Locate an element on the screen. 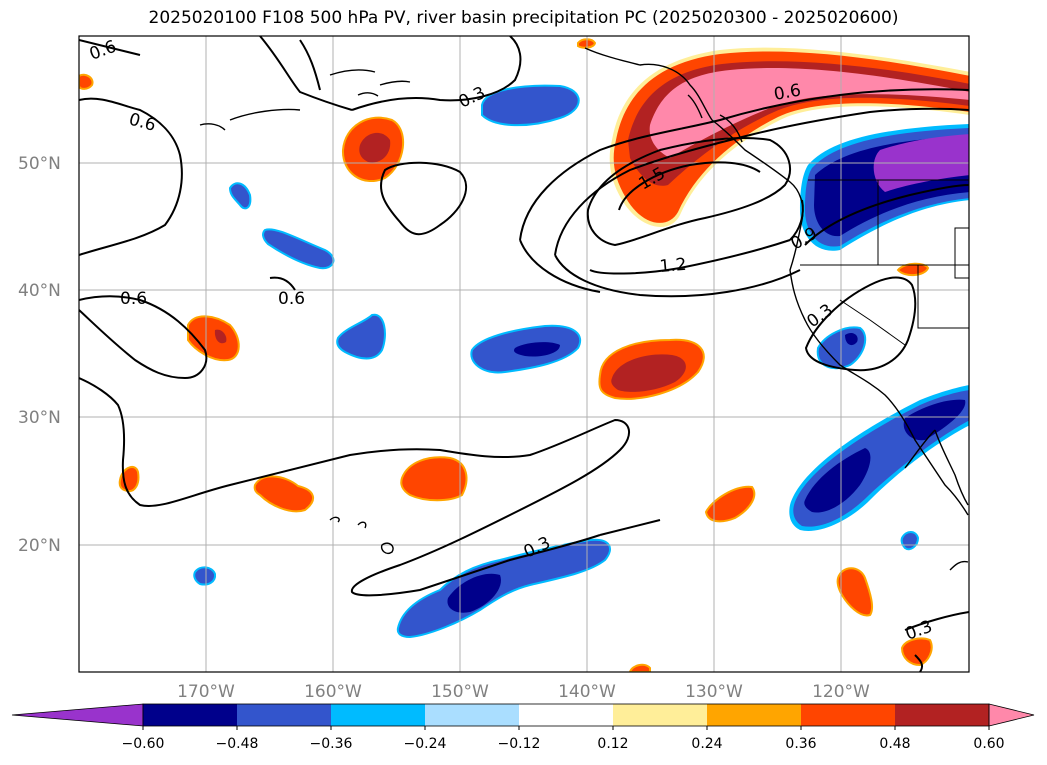 This screenshot has height=765, width=1047. lat-label: 30°N is located at coordinates (39, 418).